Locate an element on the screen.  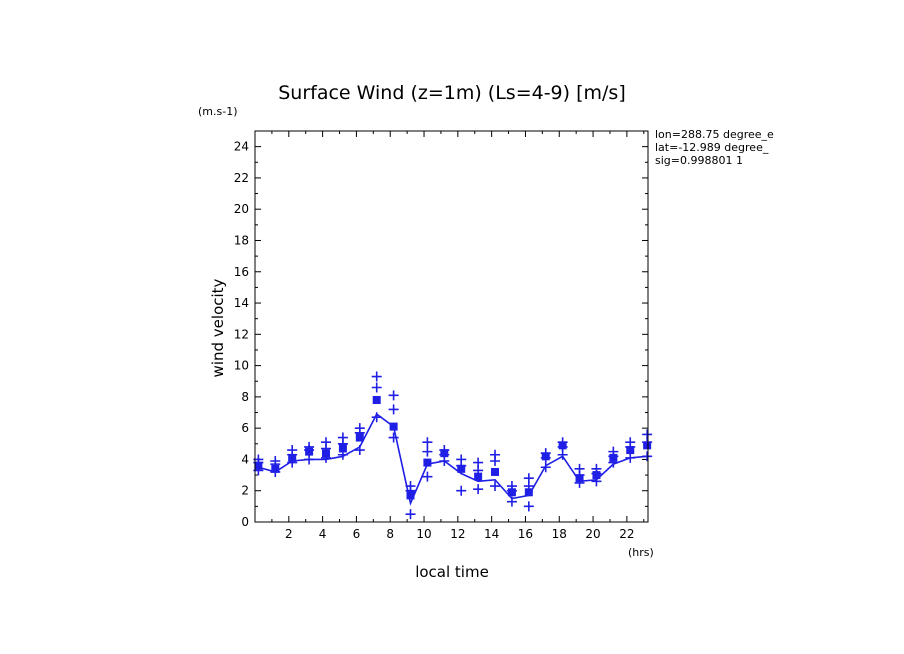
x-tick-label: 12 is located at coordinates (457, 534).